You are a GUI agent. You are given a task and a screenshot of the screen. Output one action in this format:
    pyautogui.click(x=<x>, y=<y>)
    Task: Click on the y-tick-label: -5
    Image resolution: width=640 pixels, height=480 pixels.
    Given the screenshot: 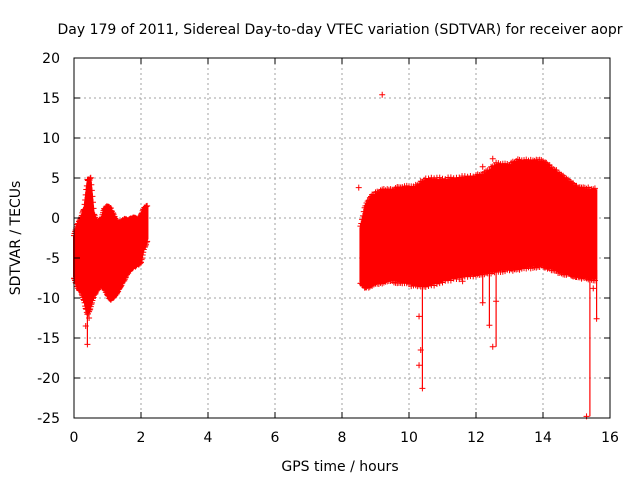 What is the action you would take?
    pyautogui.click(x=53, y=259)
    